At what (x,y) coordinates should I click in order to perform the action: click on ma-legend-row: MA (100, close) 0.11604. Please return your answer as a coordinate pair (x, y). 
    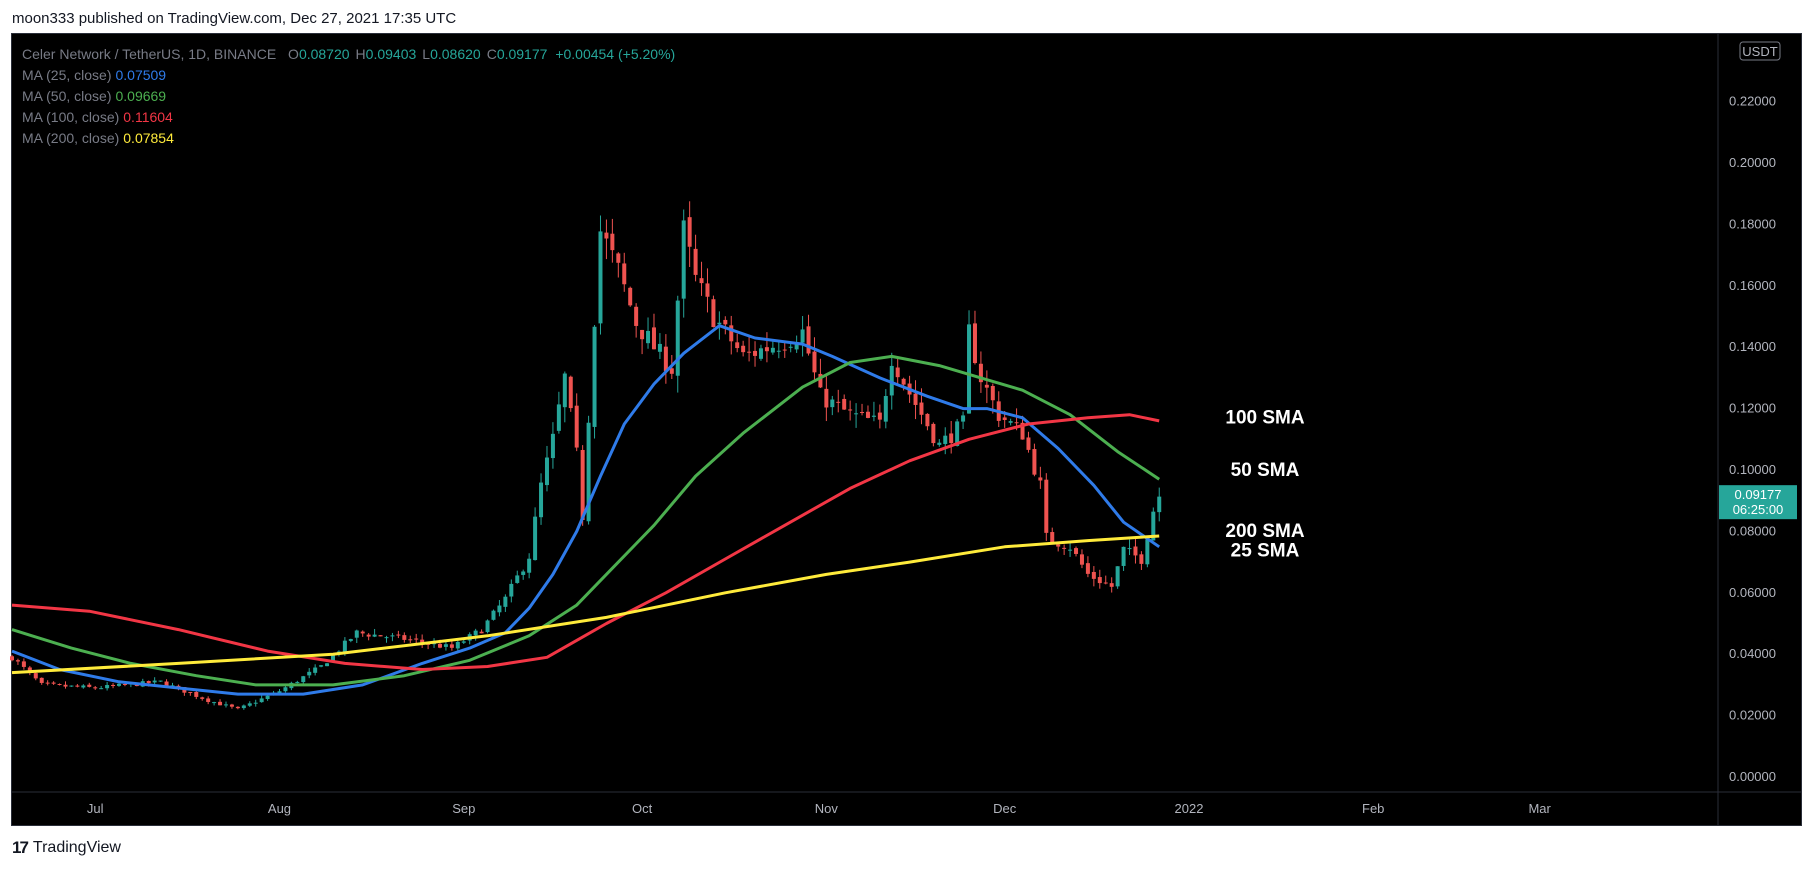
    Looking at the image, I should click on (348, 117).